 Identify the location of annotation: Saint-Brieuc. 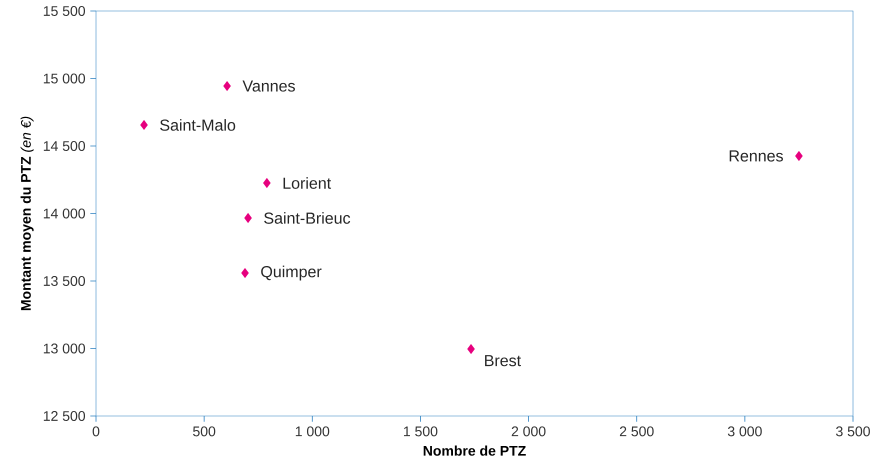
(307, 218).